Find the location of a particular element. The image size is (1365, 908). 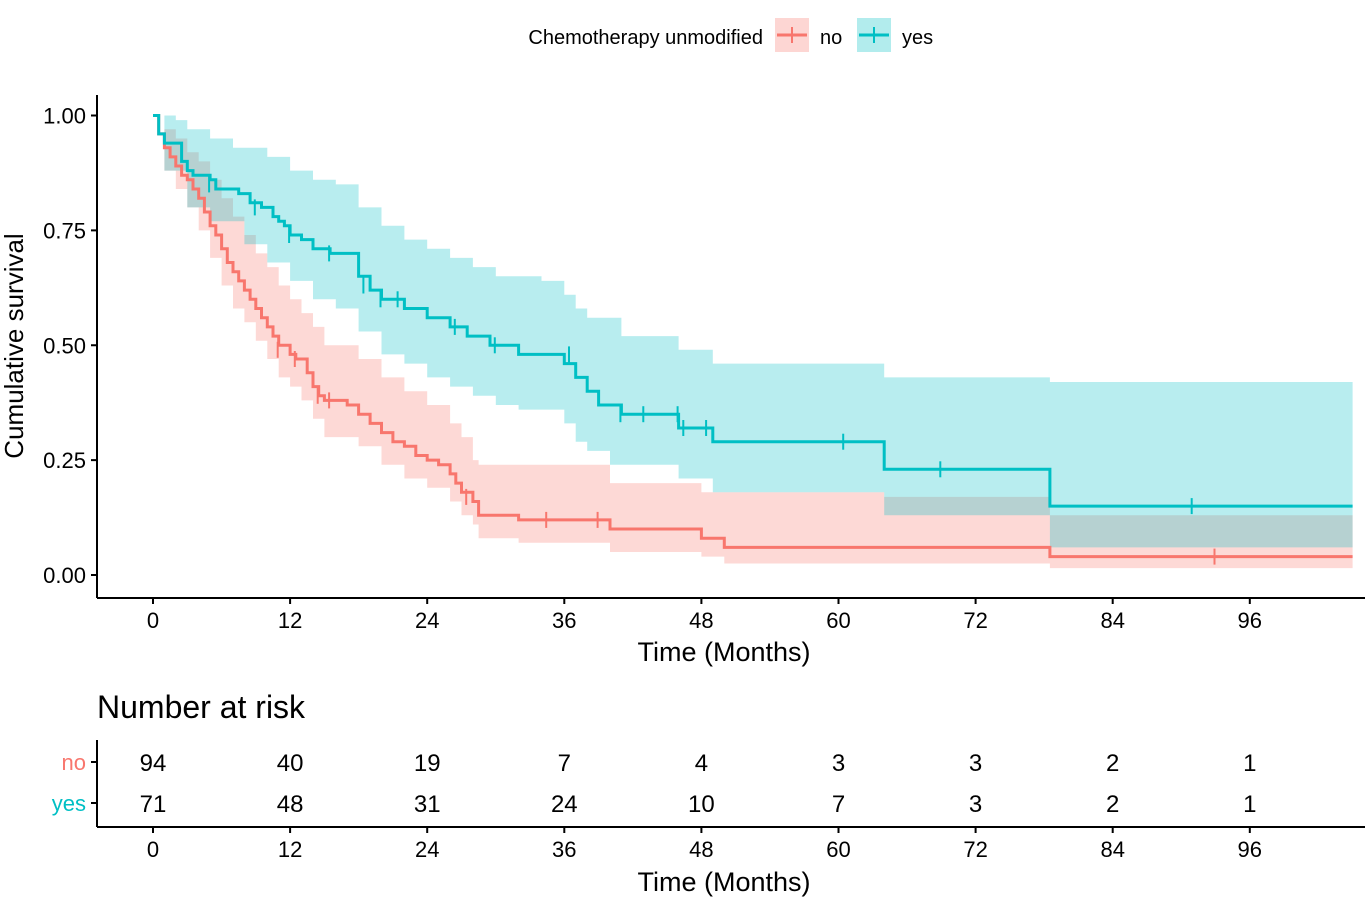

legend-label-yes: yes is located at coordinates (917, 38).